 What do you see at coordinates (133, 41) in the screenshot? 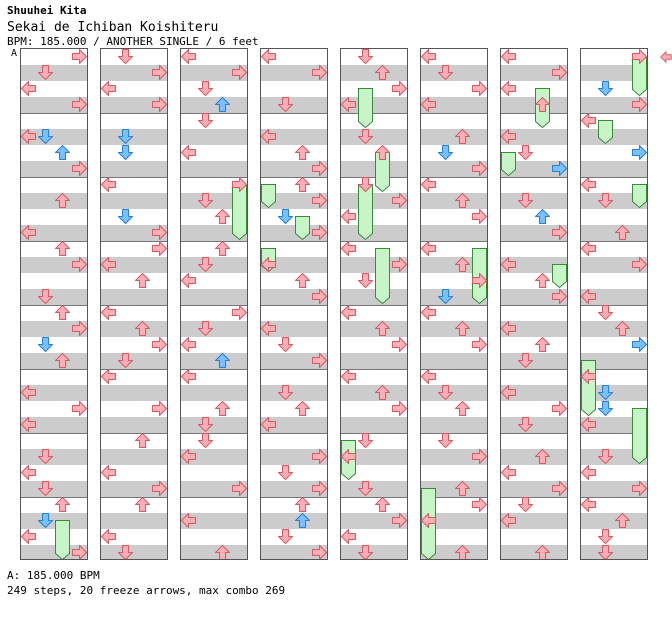
I see `chart-meta-info: BPM: 185.000 / ANOTHER SINGLE / 6 feet` at bounding box center [133, 41].